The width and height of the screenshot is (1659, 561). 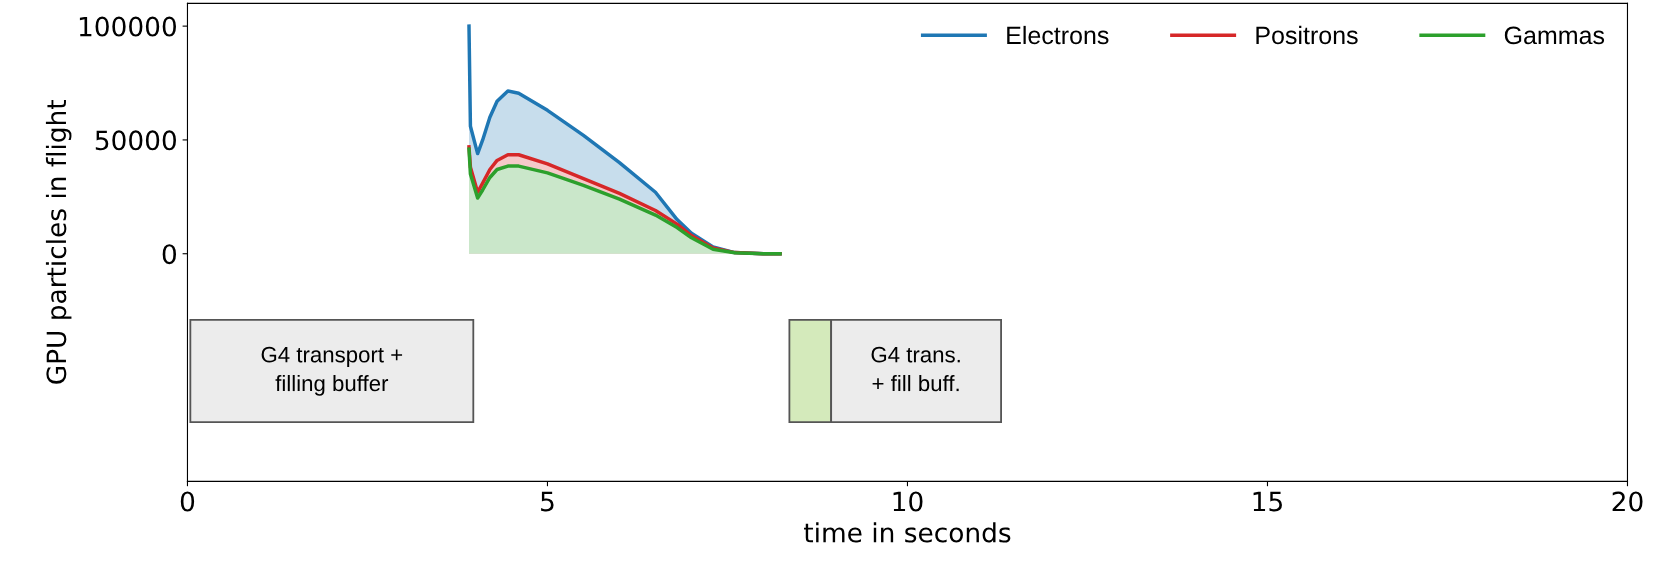 What do you see at coordinates (169, 254) in the screenshot?
I see `y-tick-label: 0` at bounding box center [169, 254].